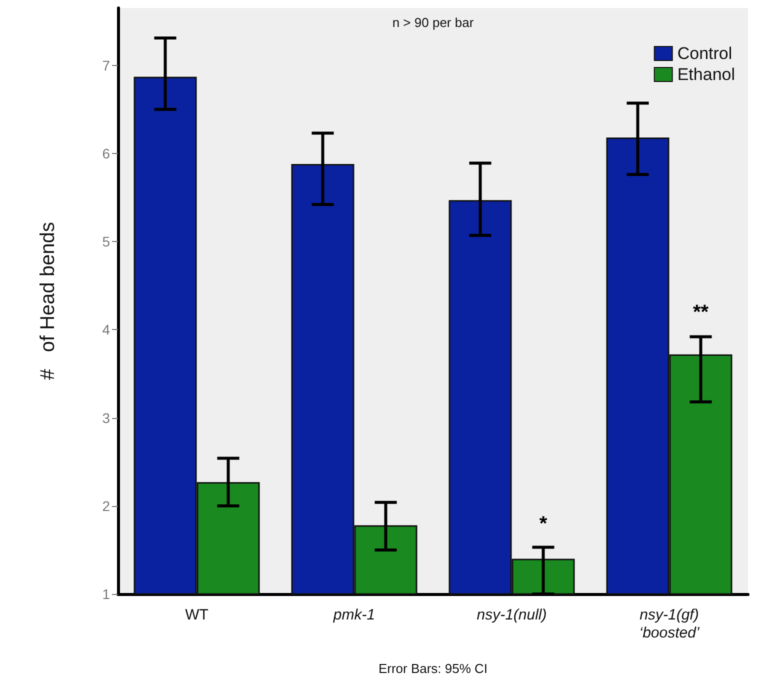  Describe the element at coordinates (196, 615) in the screenshot. I see `x-tick-label: WT` at that location.